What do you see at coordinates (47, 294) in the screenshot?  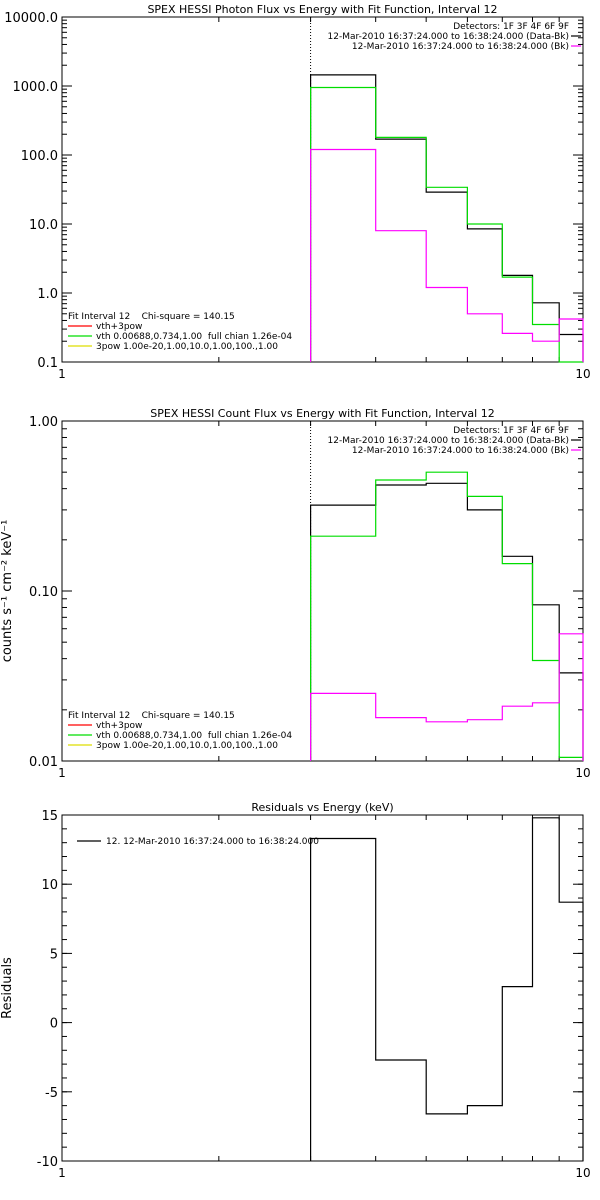 I see `y-tick-label: 1.0` at bounding box center [47, 294].